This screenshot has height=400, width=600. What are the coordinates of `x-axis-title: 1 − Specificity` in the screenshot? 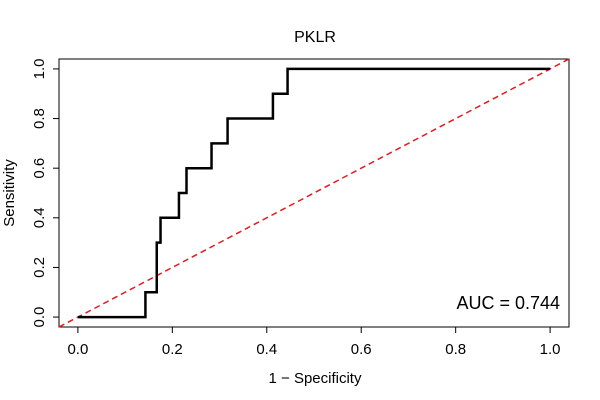 It's located at (315, 378).